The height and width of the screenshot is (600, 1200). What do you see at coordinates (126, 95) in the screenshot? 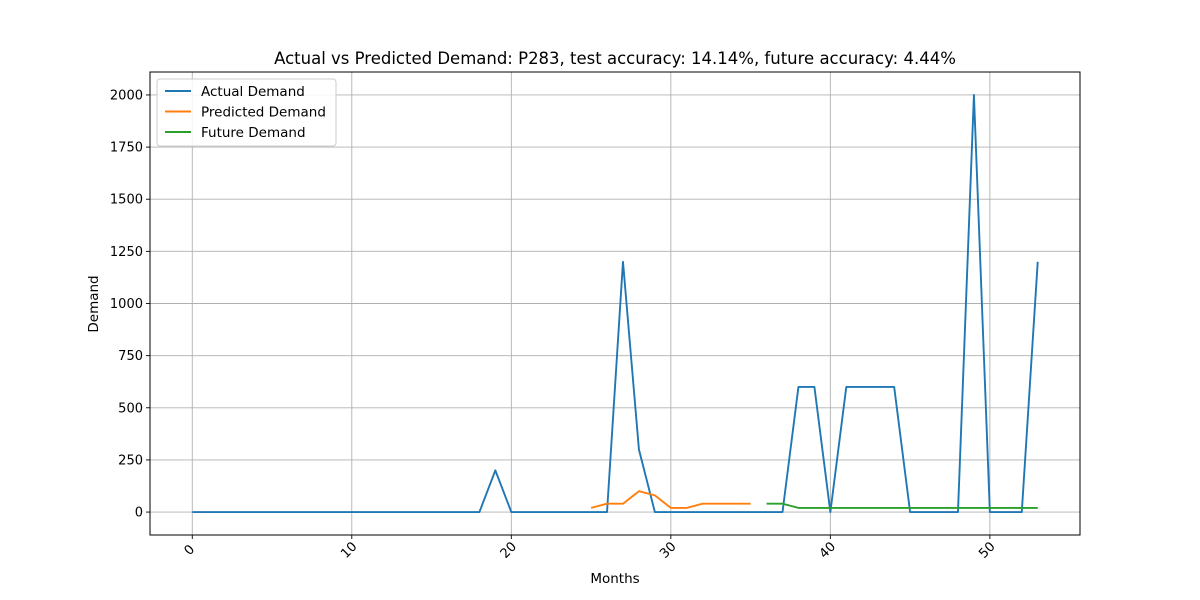
I see `y-tick-label: 2000` at bounding box center [126, 95].